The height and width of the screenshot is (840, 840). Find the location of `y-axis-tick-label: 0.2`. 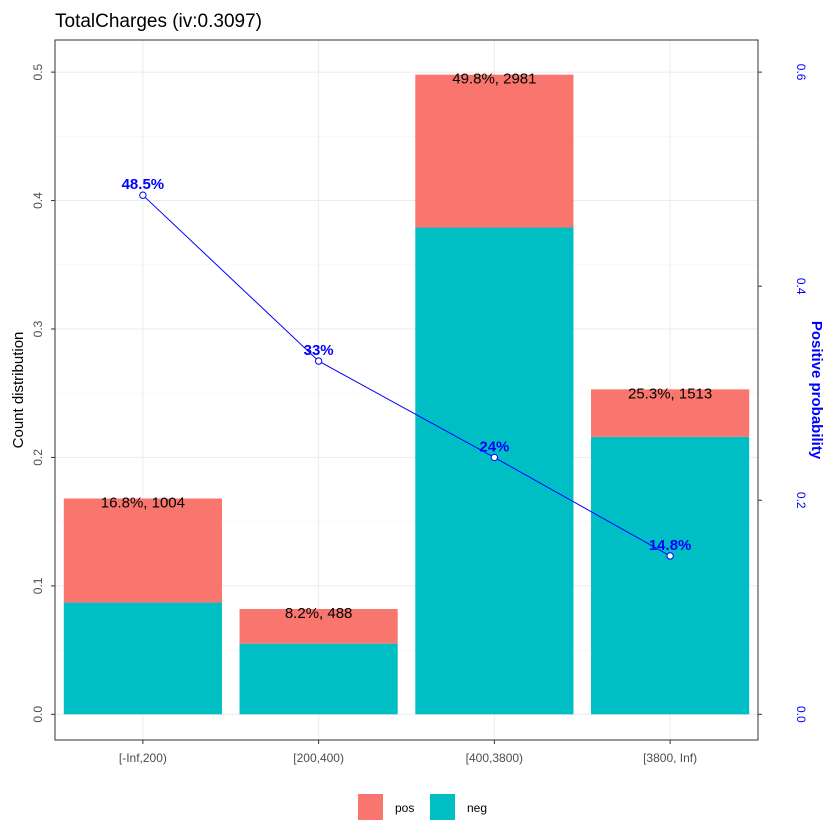

y-axis-tick-label: 0.2 is located at coordinates (38, 457).